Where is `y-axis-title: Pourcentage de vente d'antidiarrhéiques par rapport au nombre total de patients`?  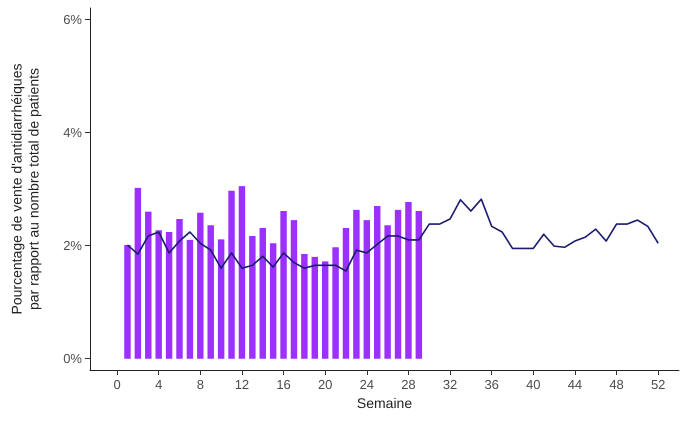
y-axis-title: Pourcentage de vente d'antidiarrhéiques par rapport au nombre total de patients is located at coordinates (25, 189).